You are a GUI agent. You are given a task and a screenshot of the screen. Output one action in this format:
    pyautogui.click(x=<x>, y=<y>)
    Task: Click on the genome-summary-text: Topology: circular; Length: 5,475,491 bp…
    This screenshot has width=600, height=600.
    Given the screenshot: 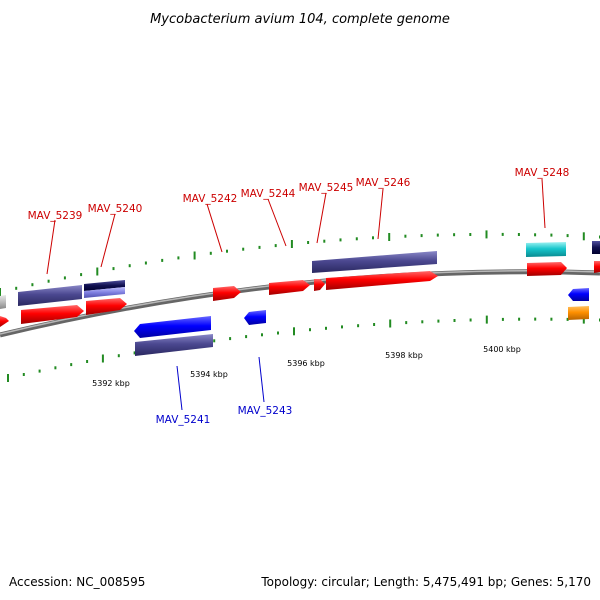 What is the action you would take?
    pyautogui.click(x=425, y=582)
    